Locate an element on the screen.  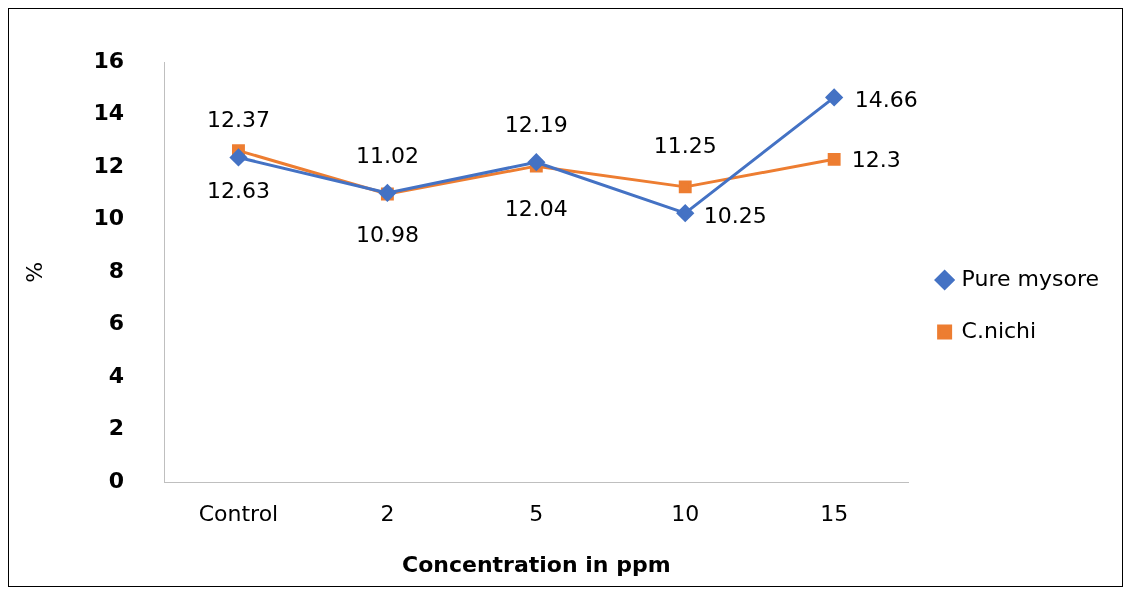
y-tick-label: 14 is located at coordinates (109, 113).